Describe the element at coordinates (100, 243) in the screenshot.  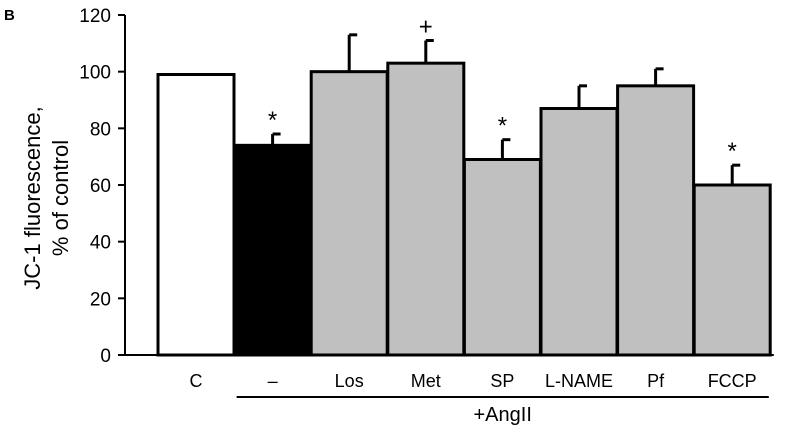
I see `y-tick-label: 40` at that location.